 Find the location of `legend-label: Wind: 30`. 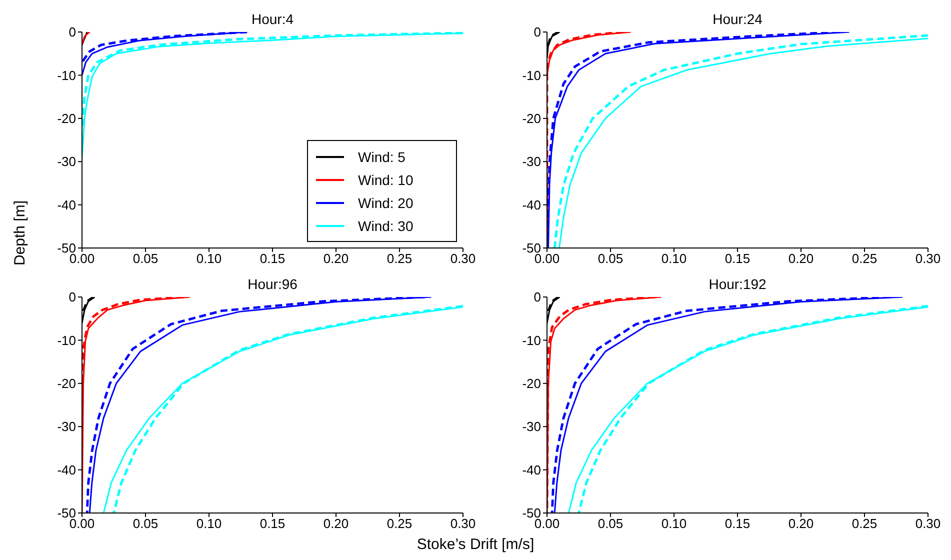

legend-label: Wind: 30 is located at coordinates (386, 226).